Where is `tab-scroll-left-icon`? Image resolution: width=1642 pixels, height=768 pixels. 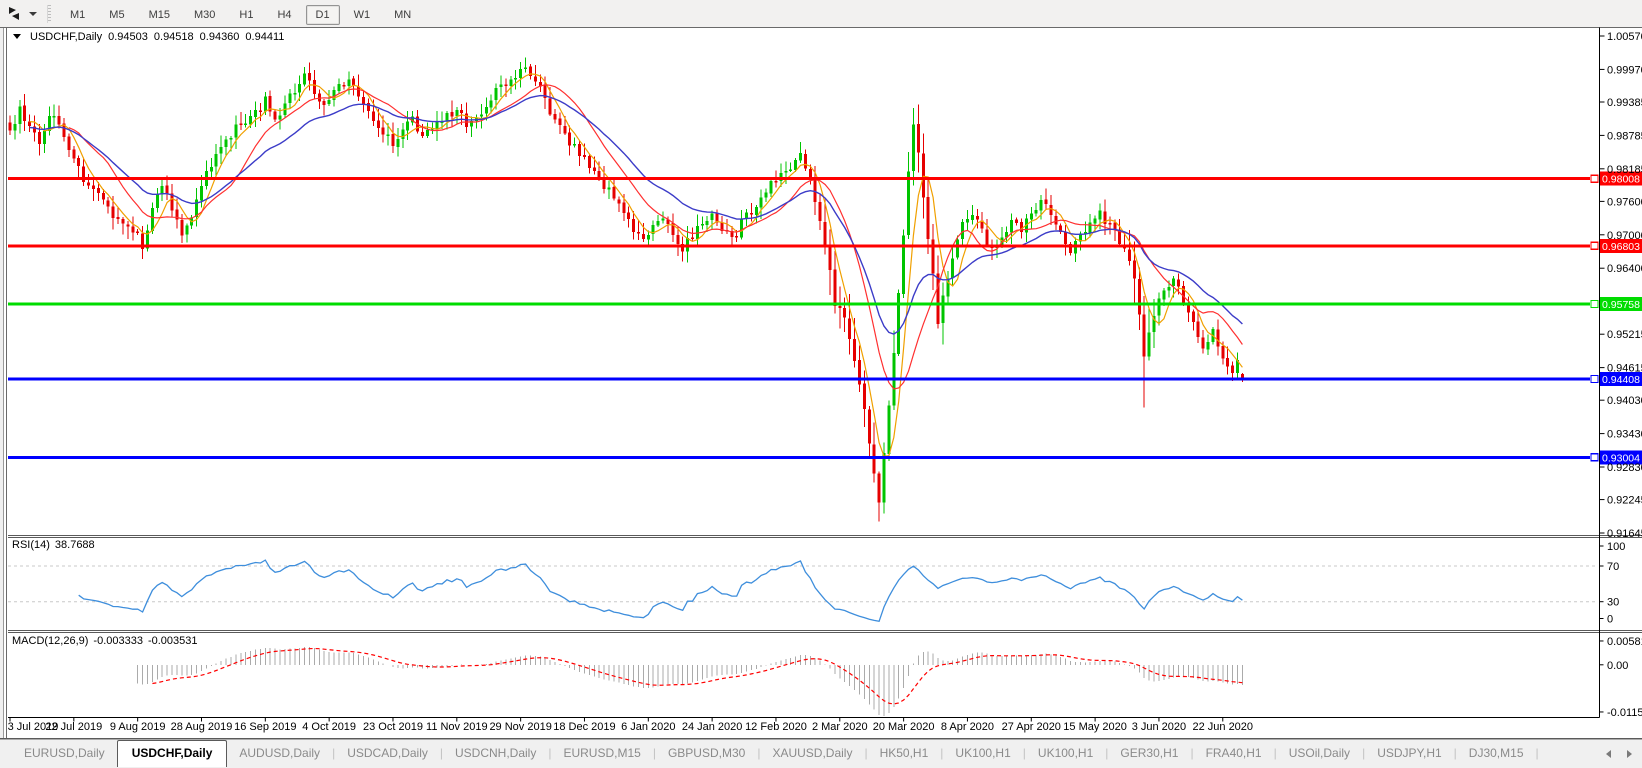 tab-scroll-left-icon is located at coordinates (1608, 754).